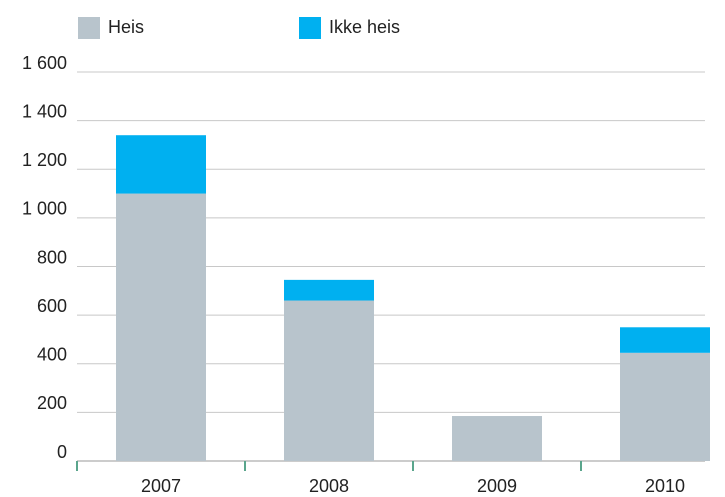  I want to click on y-tick-label: 0, so click(62, 452).